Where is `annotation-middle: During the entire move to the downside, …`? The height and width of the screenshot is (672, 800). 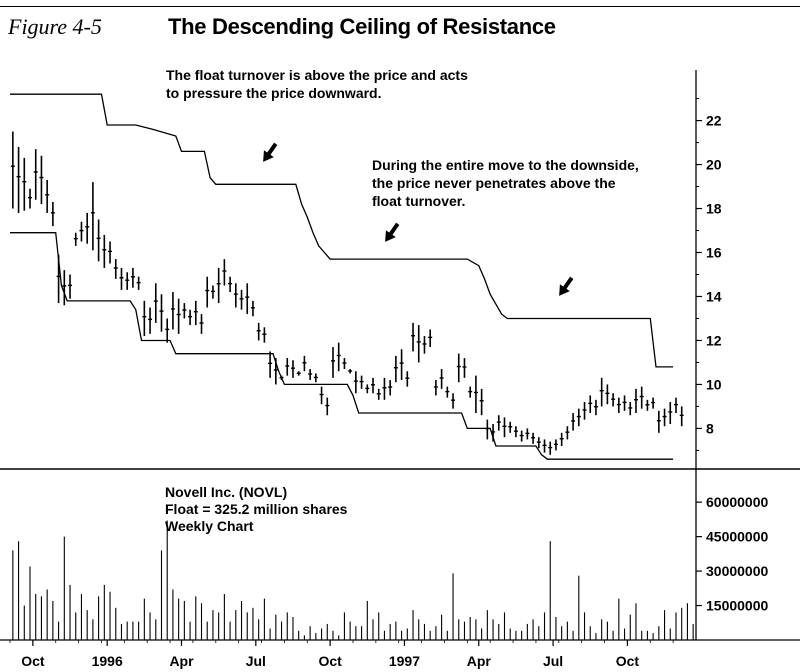
annotation-middle: During the entire move to the downside, … is located at coordinates (505, 183).